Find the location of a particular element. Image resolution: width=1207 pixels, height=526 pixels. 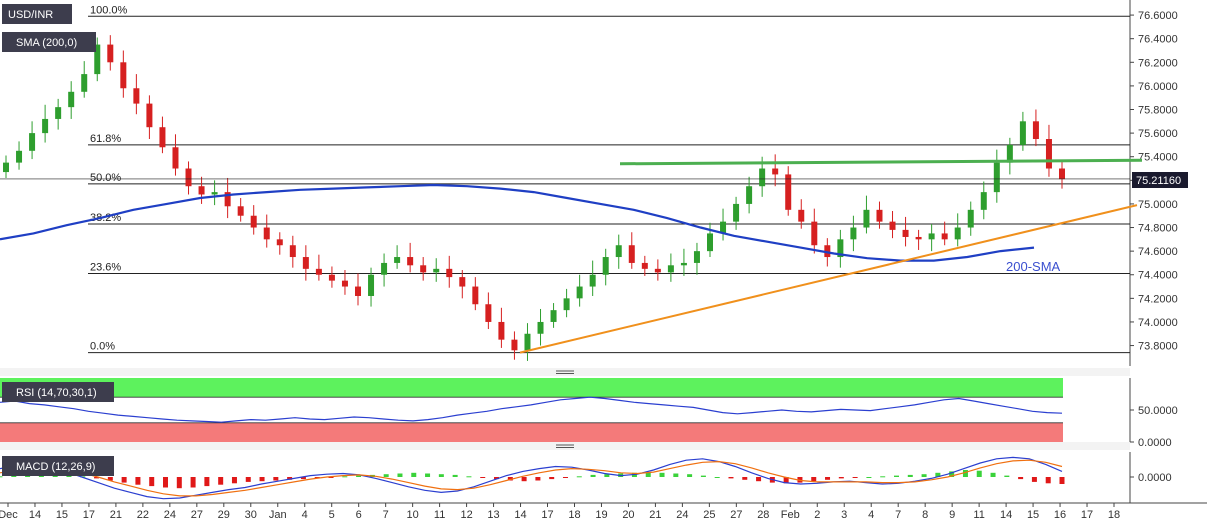

fibonacci-label: 100.0% is located at coordinates (109, 10).